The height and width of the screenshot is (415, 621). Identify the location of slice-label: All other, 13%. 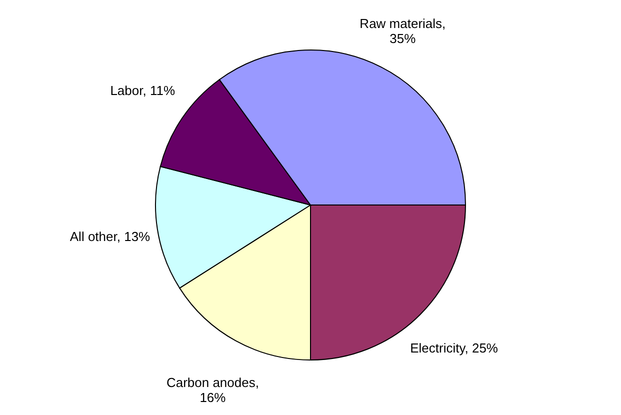
(110, 236).